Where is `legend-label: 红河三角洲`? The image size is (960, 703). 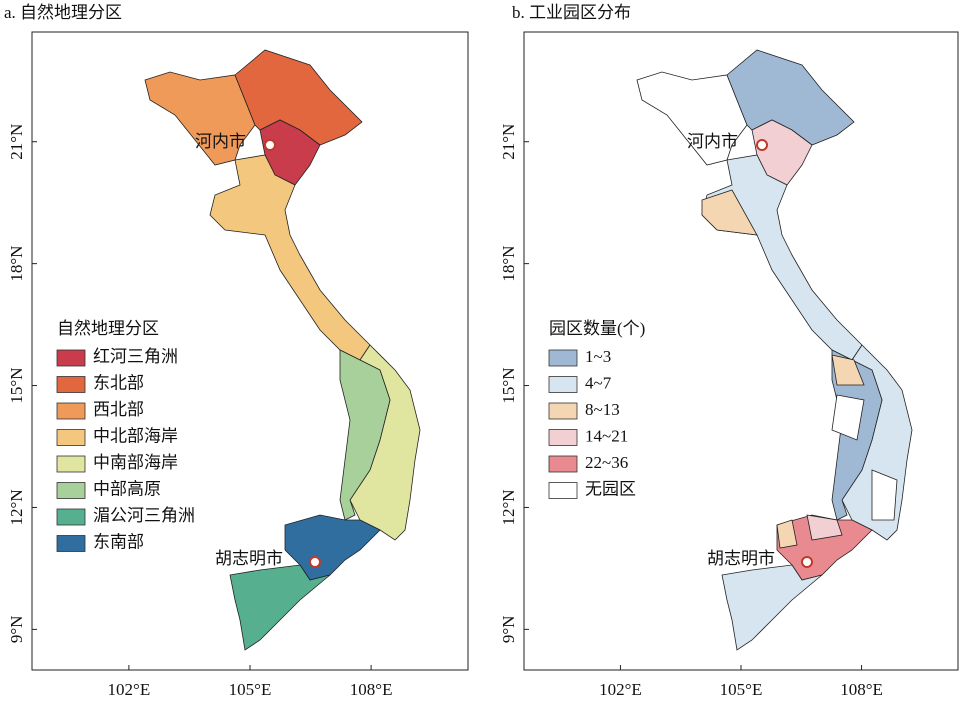 legend-label: 红河三角洲 is located at coordinates (135, 356).